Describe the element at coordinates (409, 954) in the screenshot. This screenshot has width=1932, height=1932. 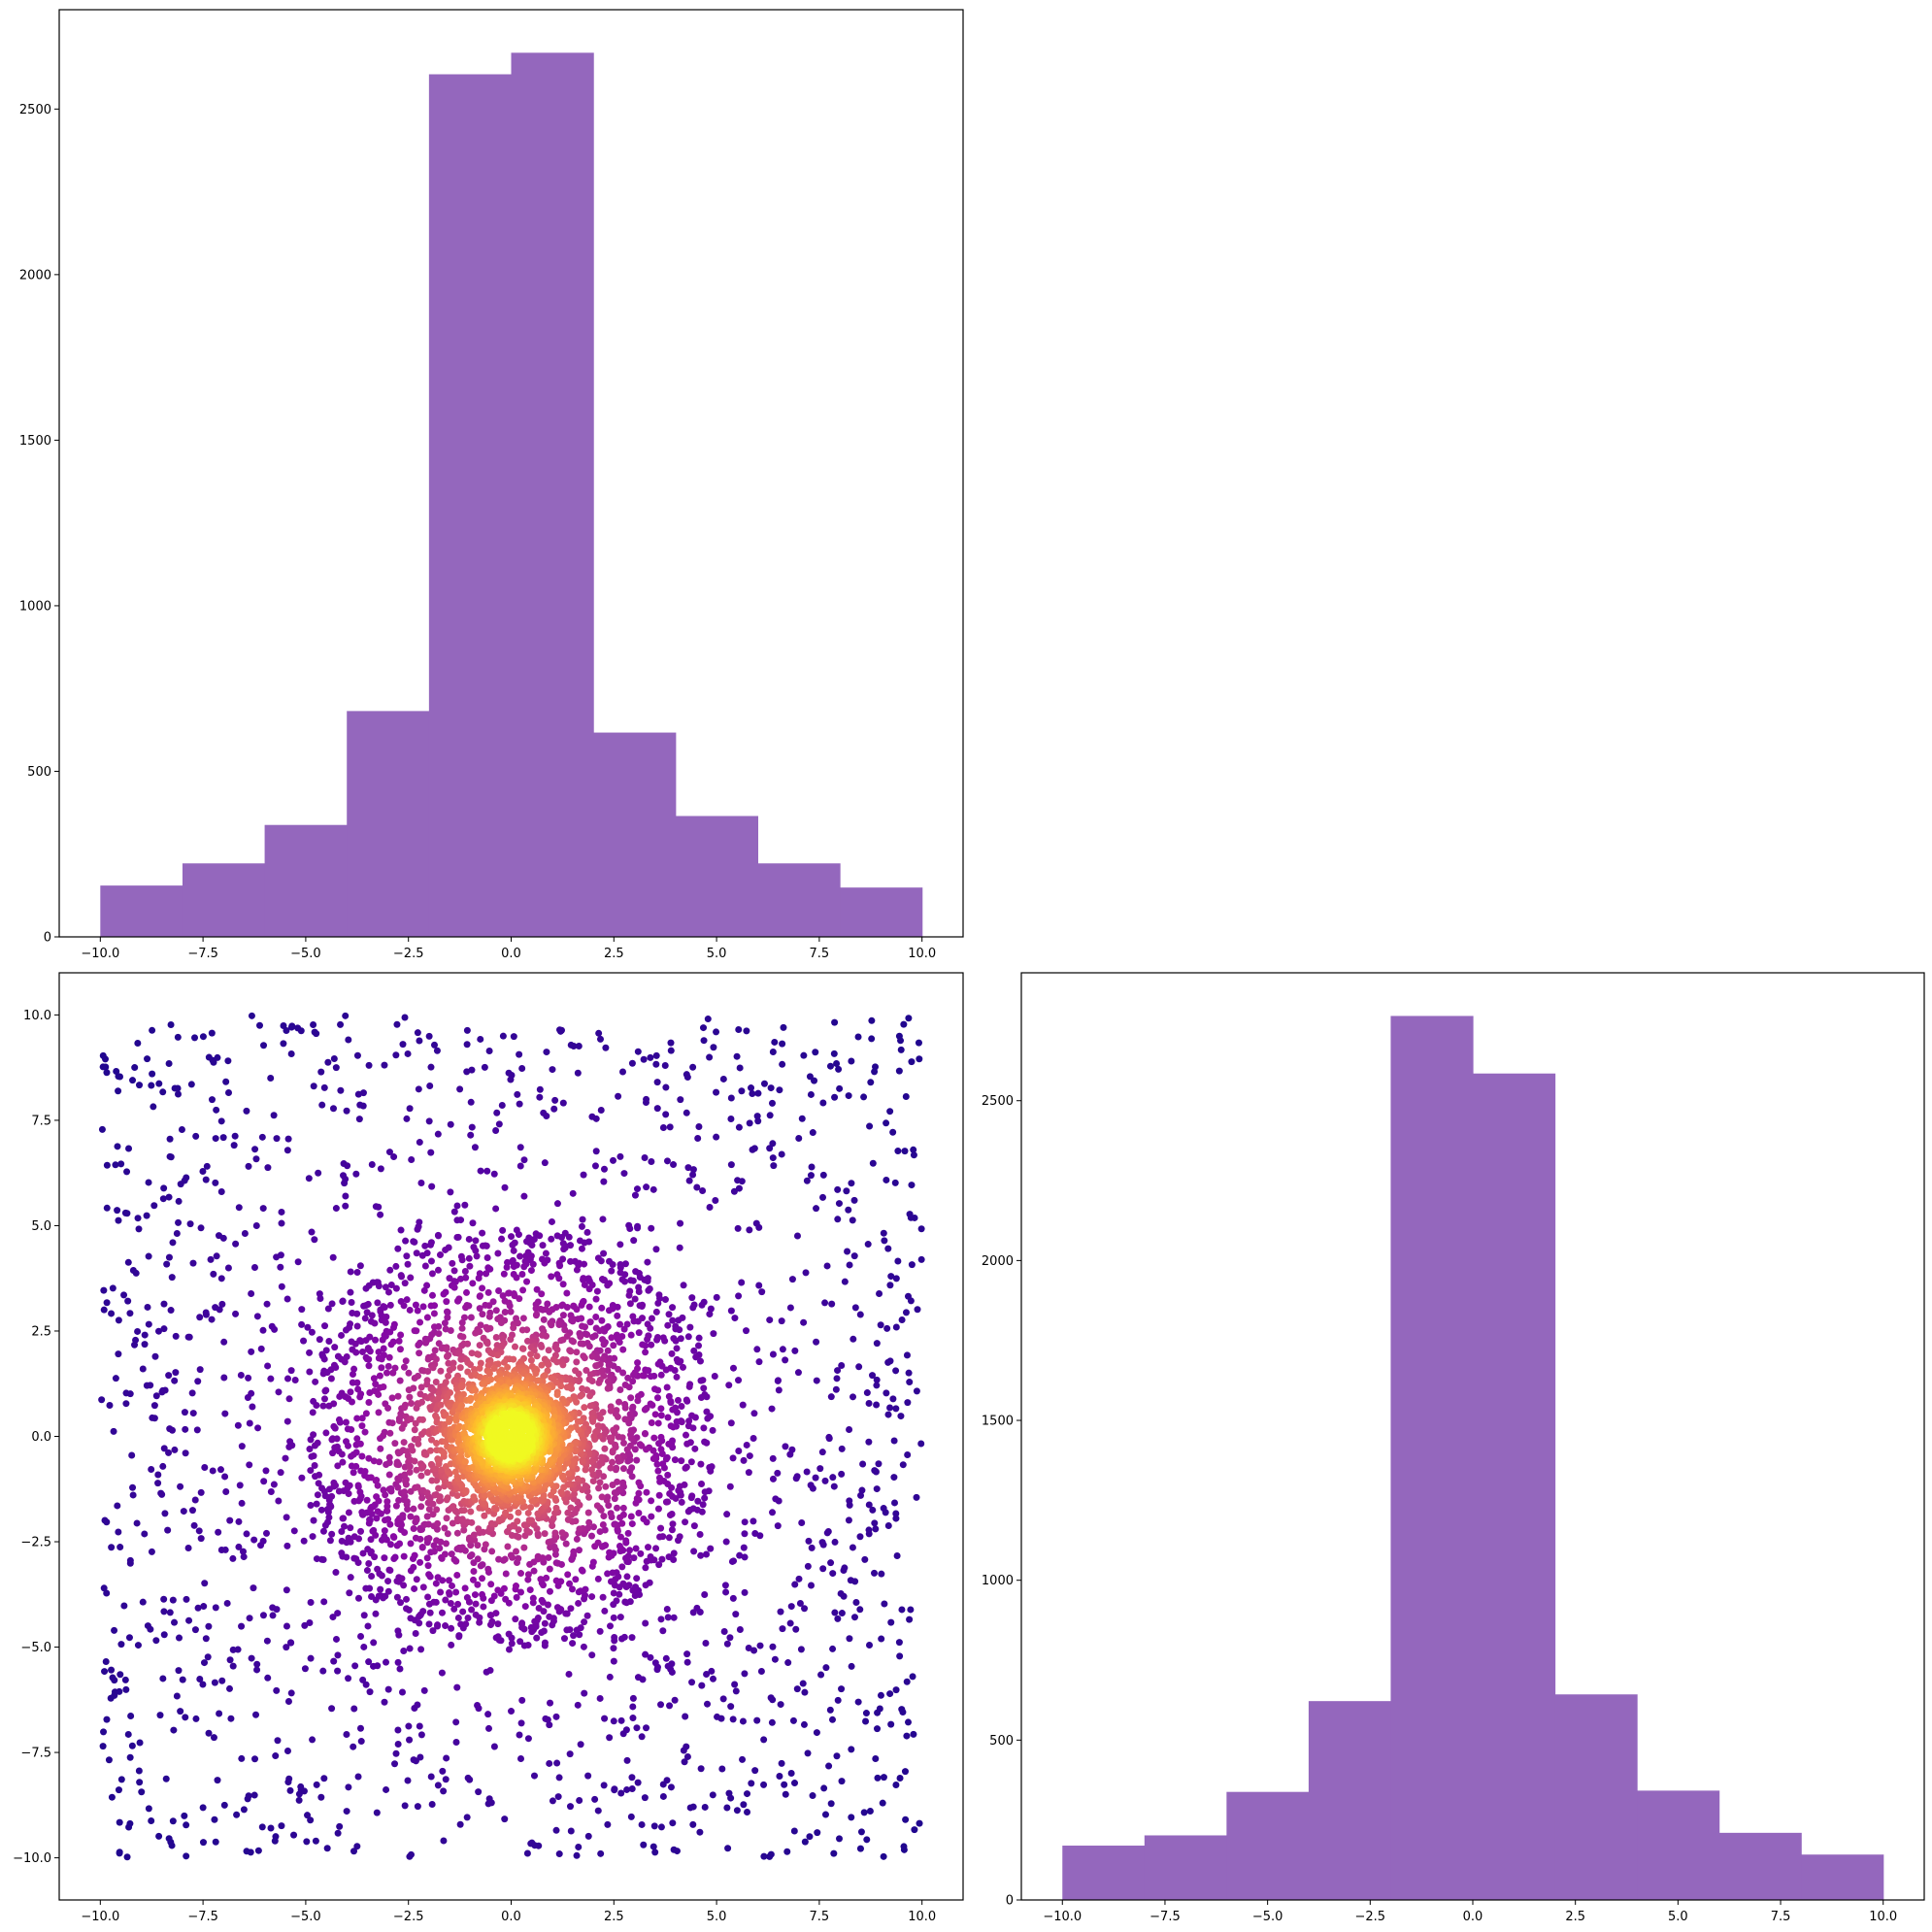
I see `histogram-x-x-tick-label: −2.5` at that location.